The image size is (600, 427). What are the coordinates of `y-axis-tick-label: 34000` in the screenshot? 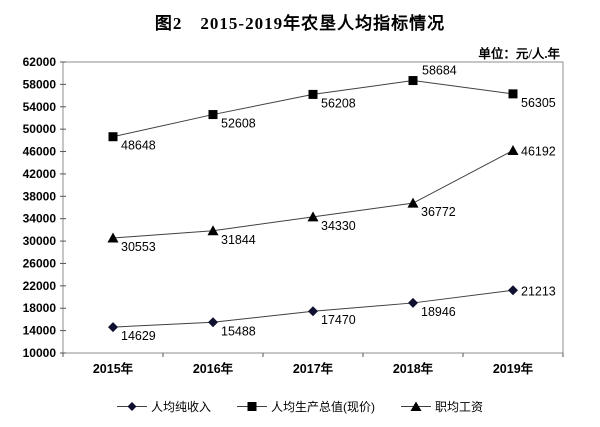 It's located at (40, 219).